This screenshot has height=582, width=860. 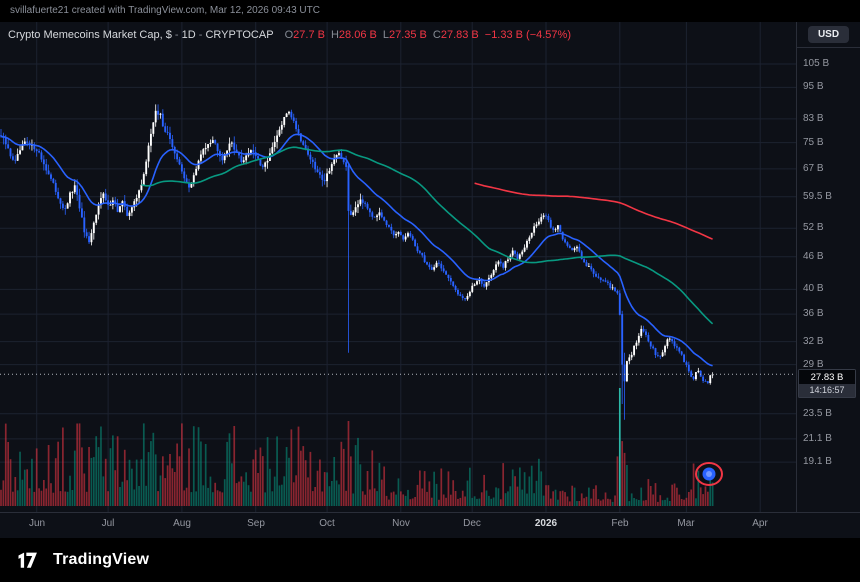 I want to click on price-axis-label: 75 B, so click(x=813, y=142).